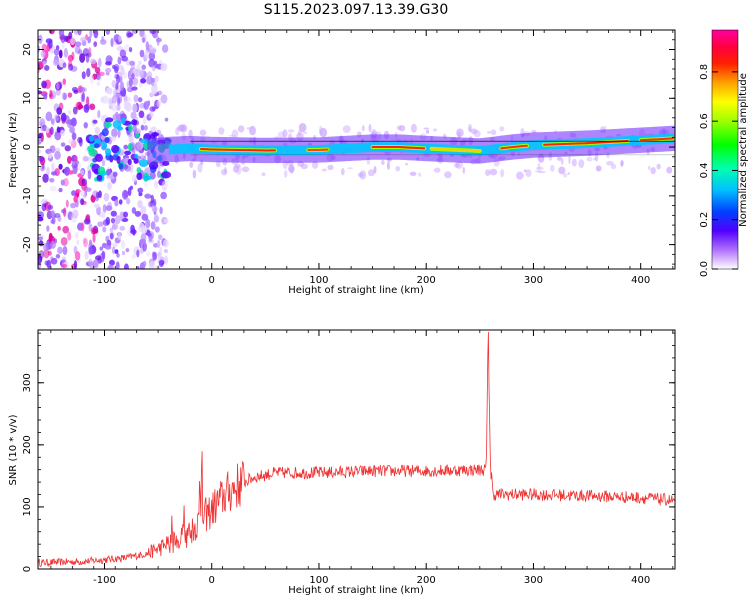 The width and height of the screenshot is (750, 600). I want to click on spectrogram-y-label: Frequency (Hz), so click(13, 150).